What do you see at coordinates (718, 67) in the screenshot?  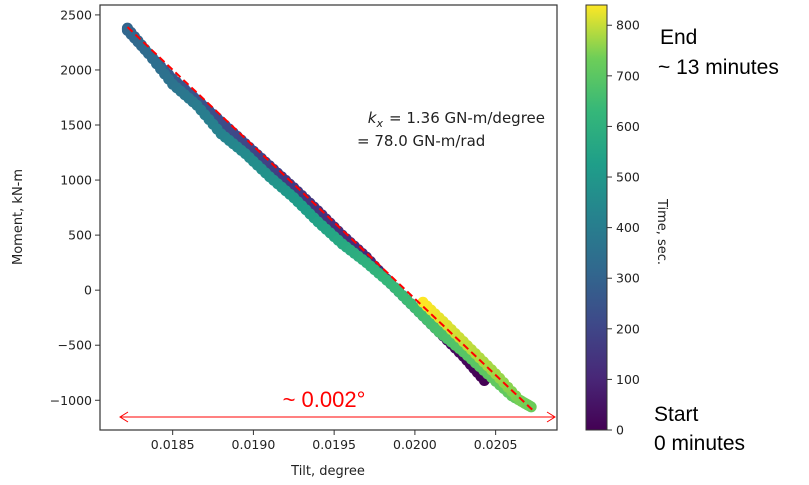 I see `end-time-label: ~ 13 minutes` at bounding box center [718, 67].